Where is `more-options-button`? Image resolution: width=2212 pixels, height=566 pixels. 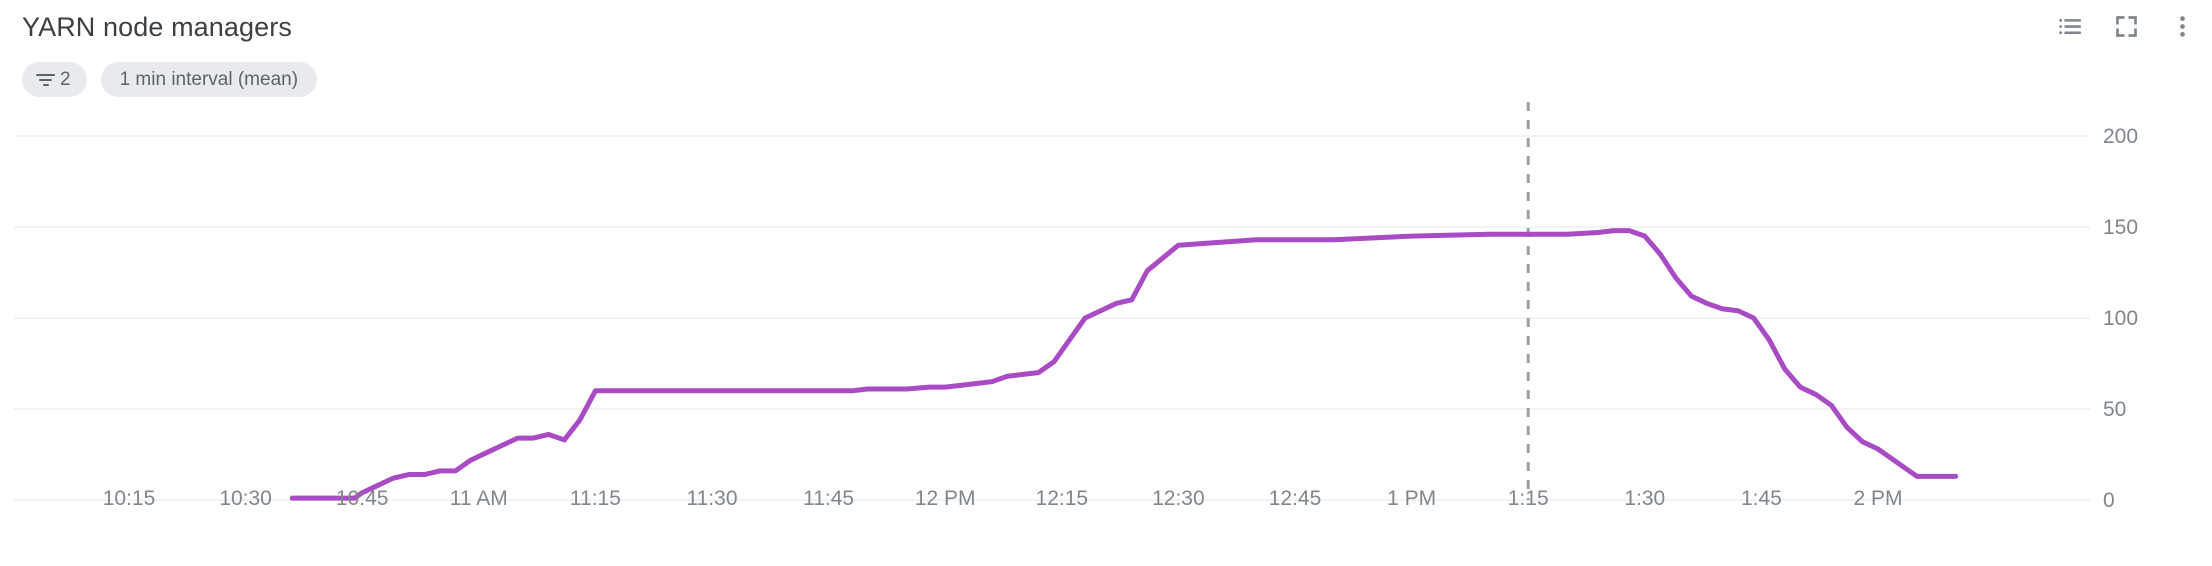
more-options-button is located at coordinates (2182, 26).